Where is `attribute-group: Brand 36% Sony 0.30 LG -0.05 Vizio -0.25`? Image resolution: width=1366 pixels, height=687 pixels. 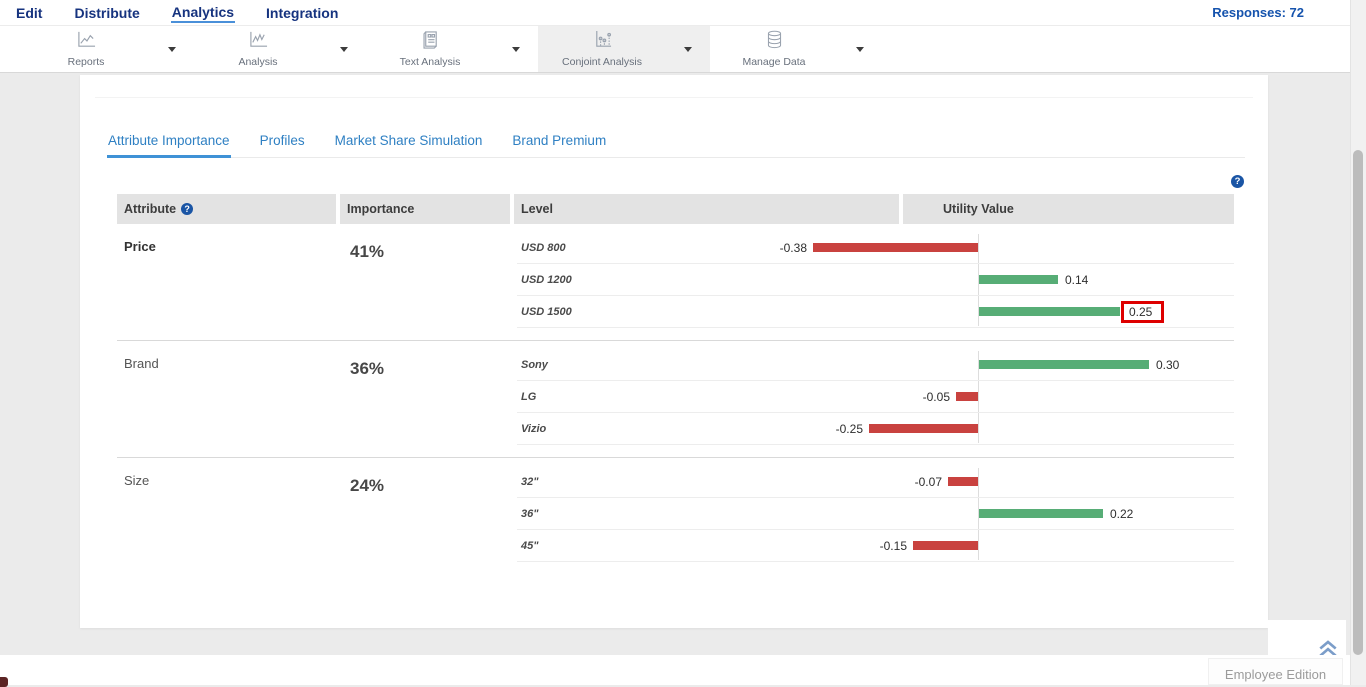
attribute-group: Brand 36% Sony 0.30 LG -0.05 Vizio -0.25 is located at coordinates (675, 399).